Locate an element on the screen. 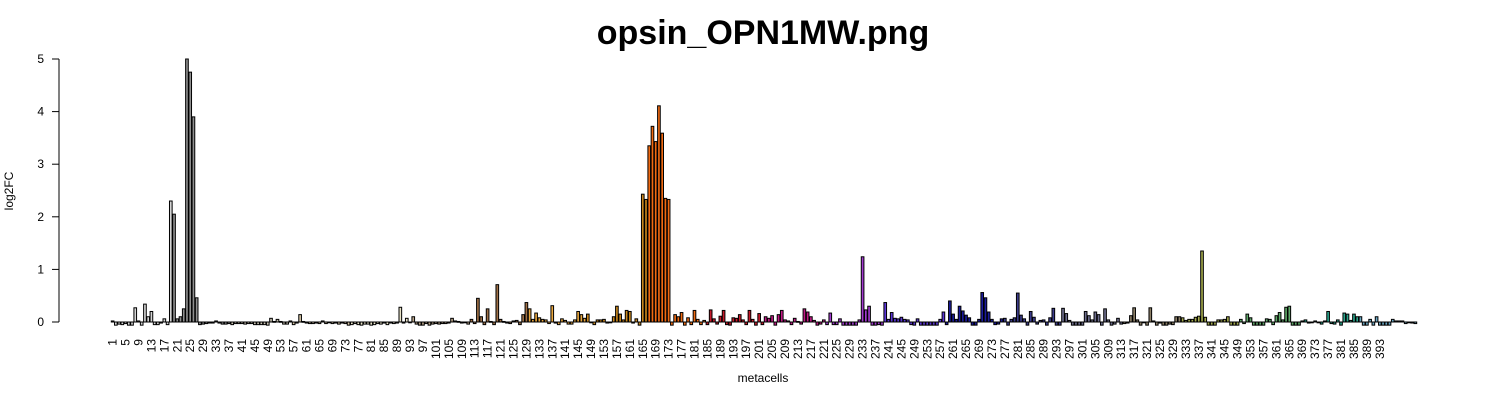 The width and height of the screenshot is (1500, 400). x-tick-label: 169 is located at coordinates (656, 349).